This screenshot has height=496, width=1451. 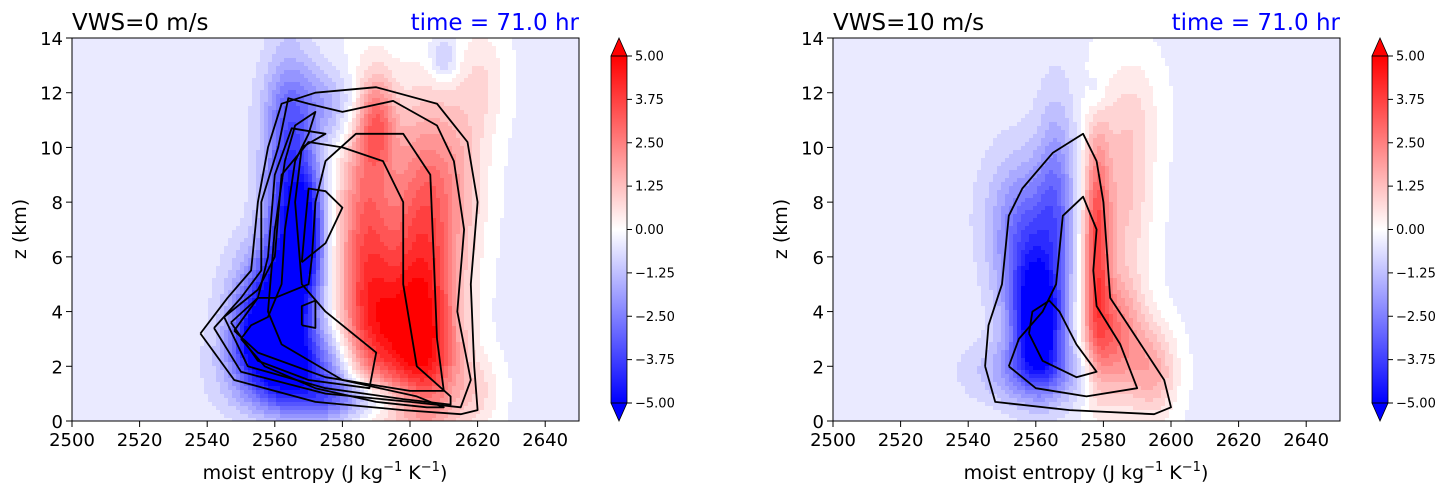 What do you see at coordinates (908, 23) in the screenshot?
I see `panel-title: VWS=10 m/s` at bounding box center [908, 23].